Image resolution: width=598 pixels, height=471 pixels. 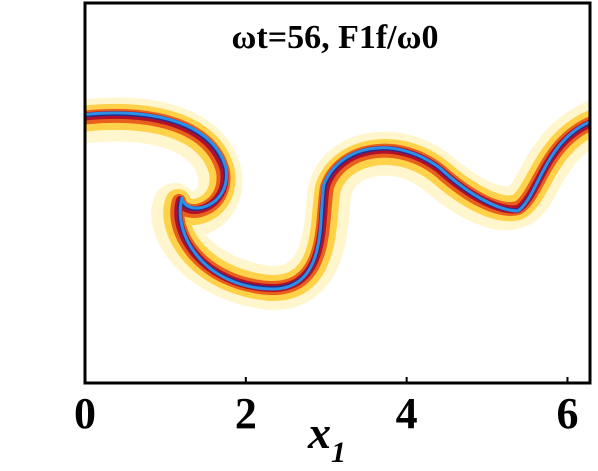 What do you see at coordinates (85, 413) in the screenshot?
I see `x-tick-label: 0` at bounding box center [85, 413].